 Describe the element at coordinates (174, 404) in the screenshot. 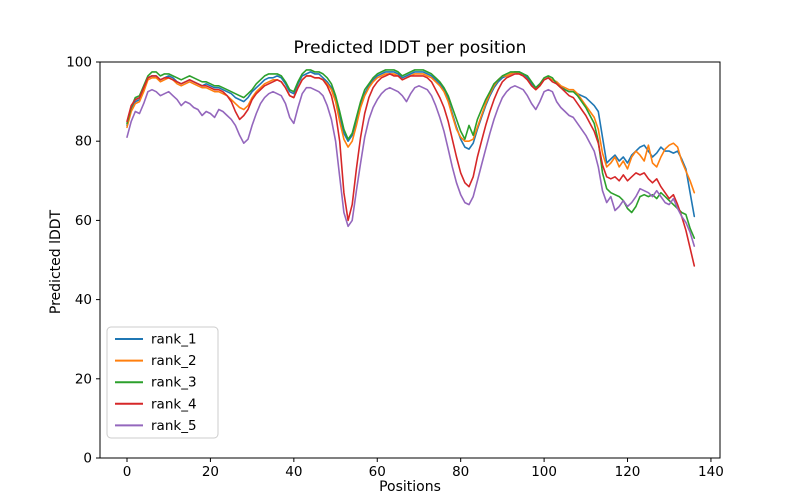

I see `legend-label-rank_4: rank_4` at that location.